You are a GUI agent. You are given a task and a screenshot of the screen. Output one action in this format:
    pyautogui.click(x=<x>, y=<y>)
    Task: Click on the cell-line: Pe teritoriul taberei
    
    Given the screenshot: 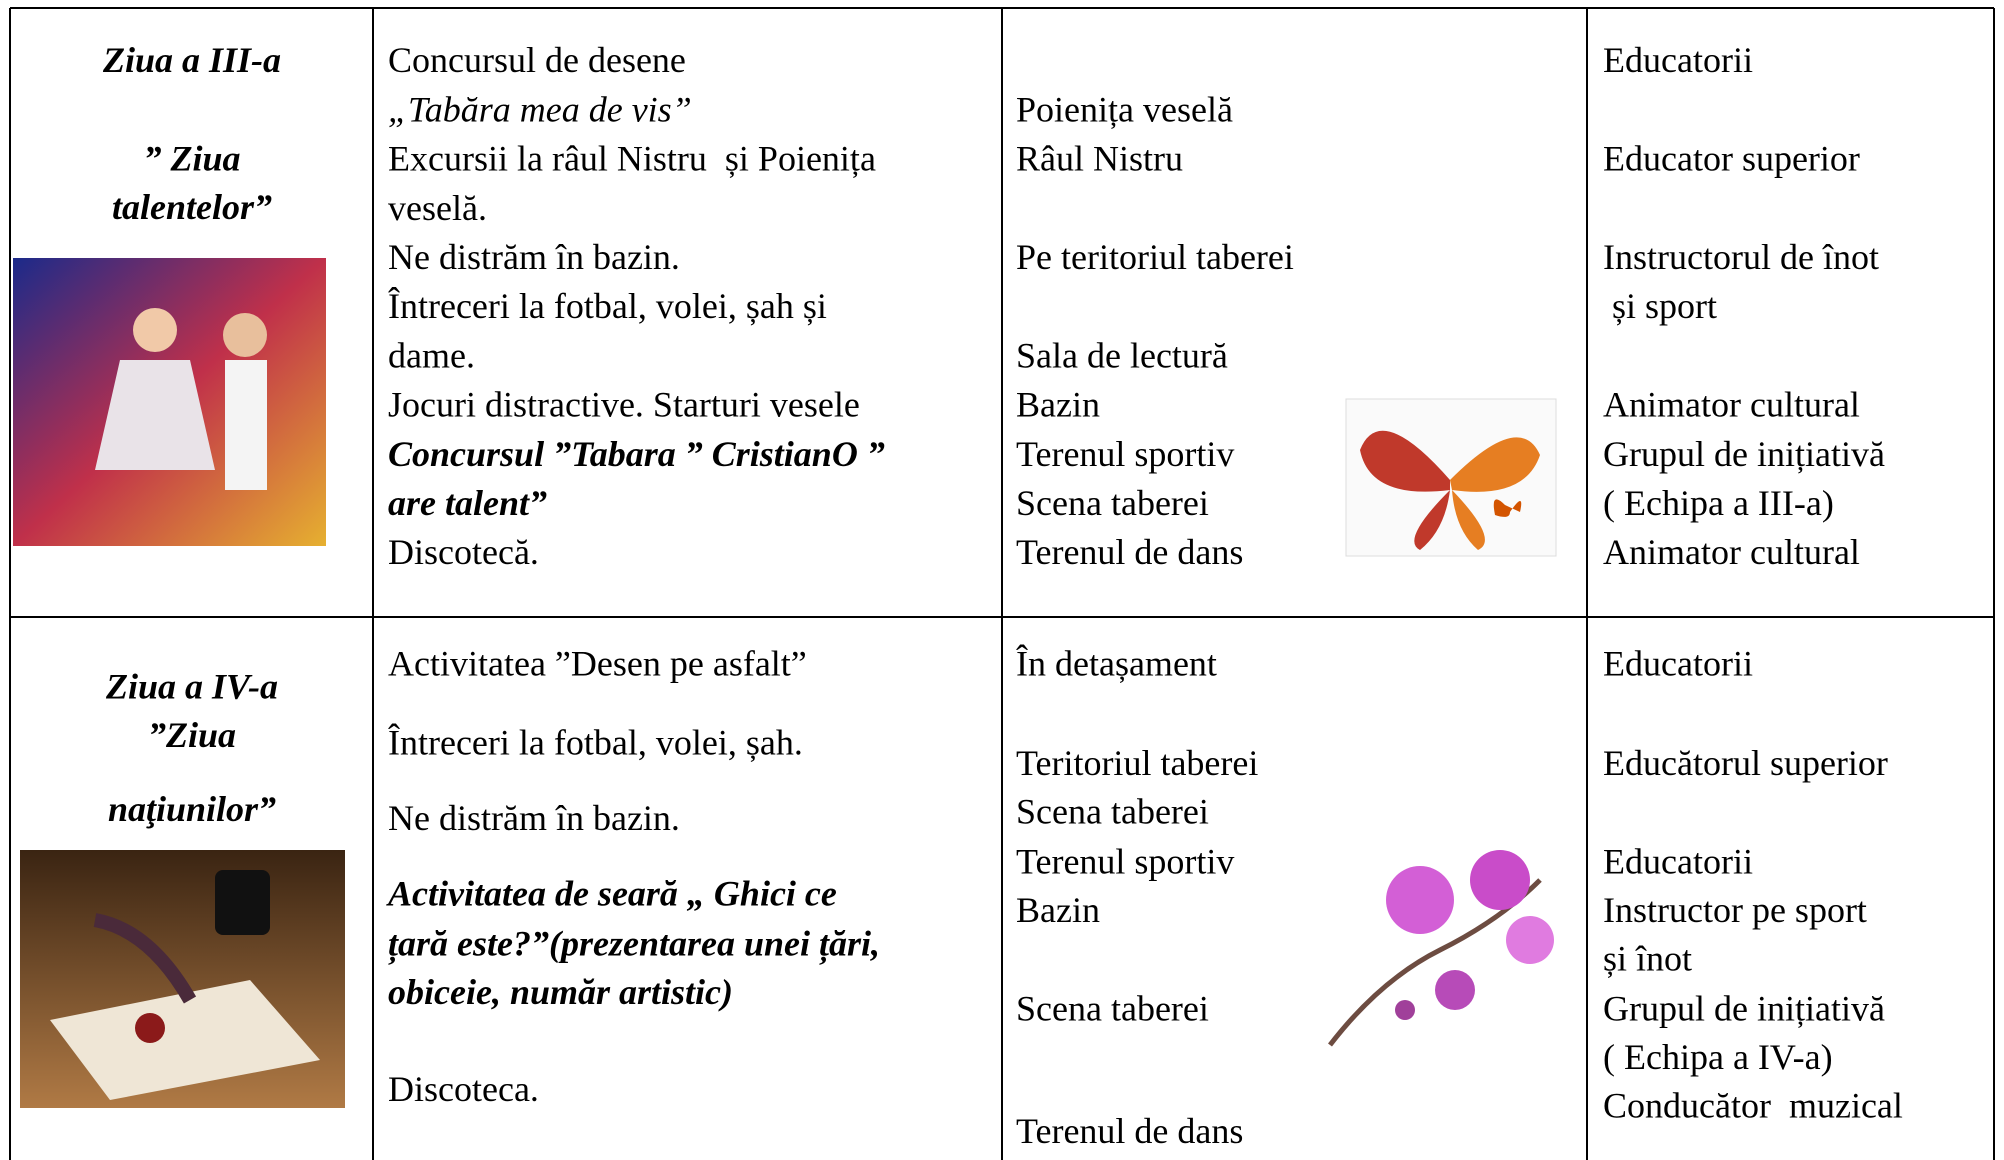 What is the action you would take?
    pyautogui.click(x=1155, y=257)
    